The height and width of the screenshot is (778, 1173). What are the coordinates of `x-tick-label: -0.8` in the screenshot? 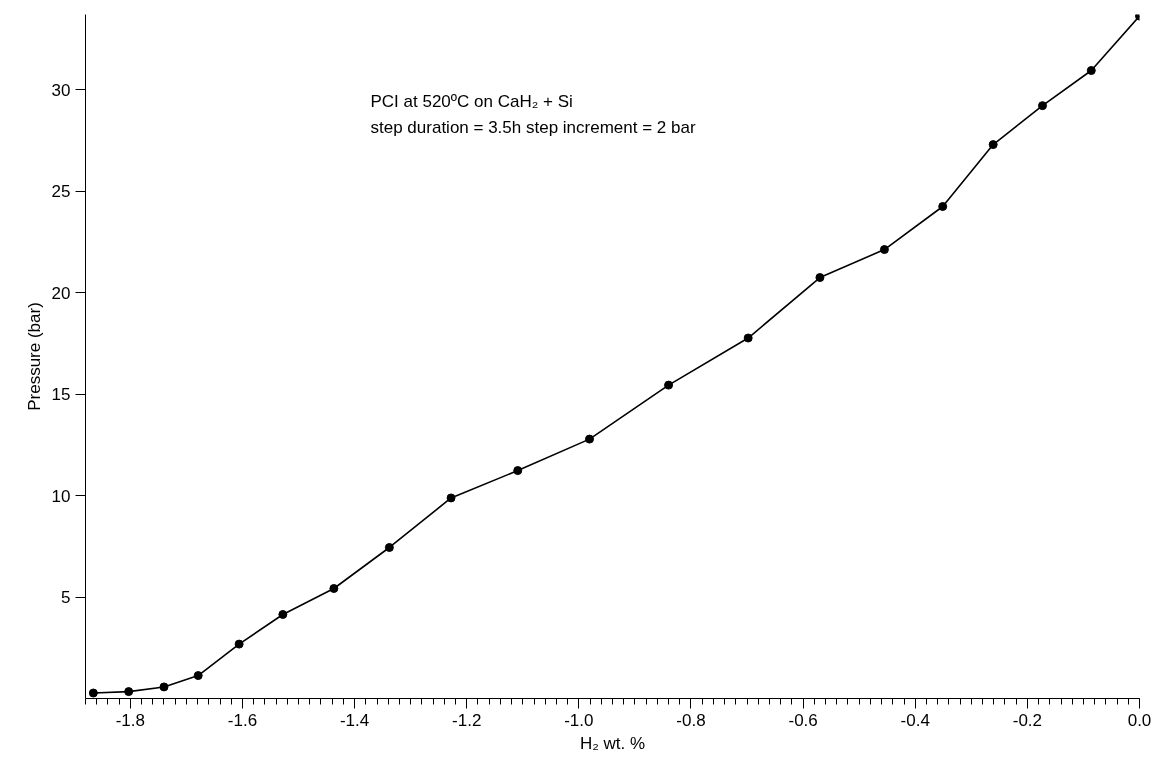 It's located at (691, 720).